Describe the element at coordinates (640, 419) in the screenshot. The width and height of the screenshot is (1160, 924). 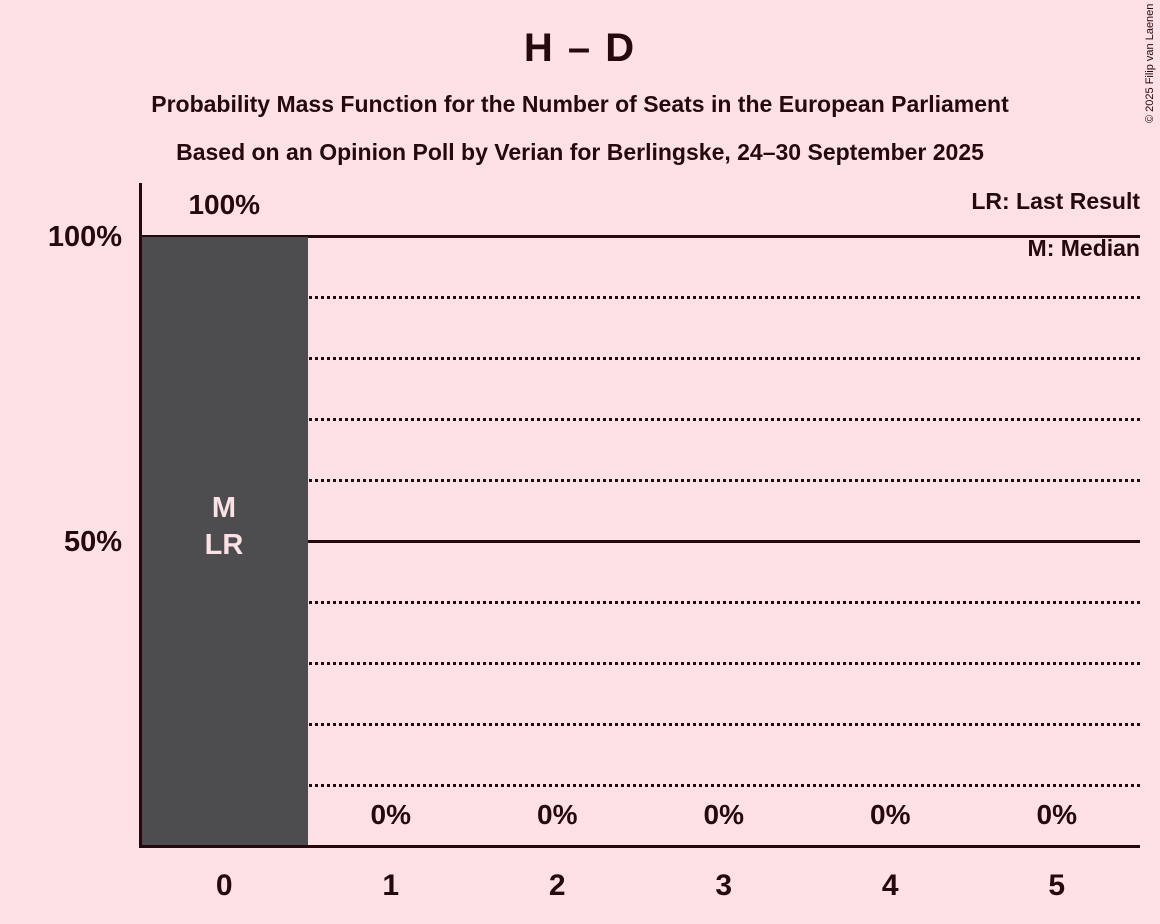
I see `gridline-70pct` at that location.